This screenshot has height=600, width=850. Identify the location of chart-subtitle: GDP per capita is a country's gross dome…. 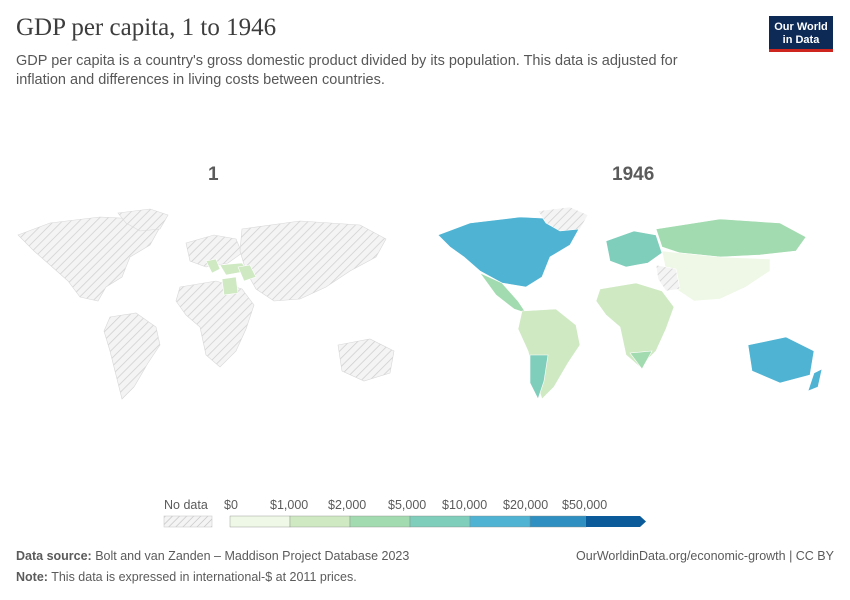
(347, 70).